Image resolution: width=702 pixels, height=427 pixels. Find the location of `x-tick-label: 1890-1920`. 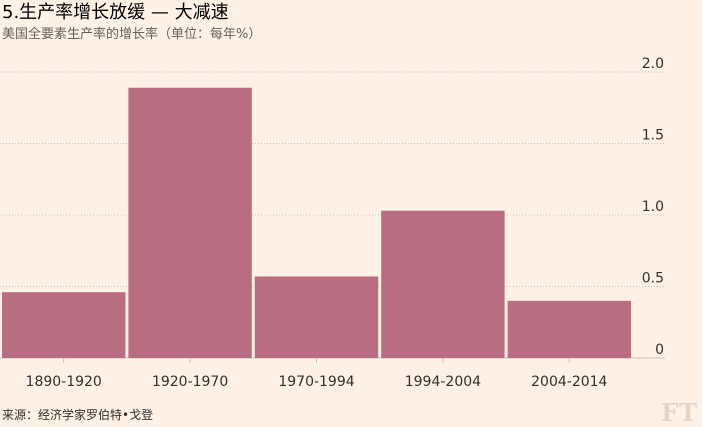

x-tick-label: 1890-1920 is located at coordinates (64, 382).